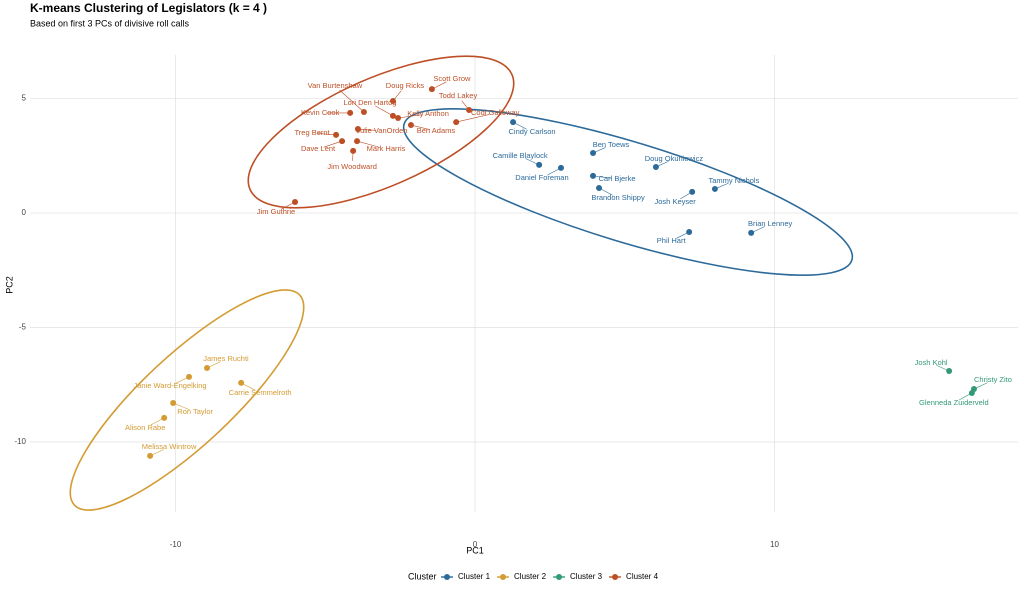 This screenshot has width=1024, height=592. I want to click on legend-label: Cluster 2, so click(530, 576).